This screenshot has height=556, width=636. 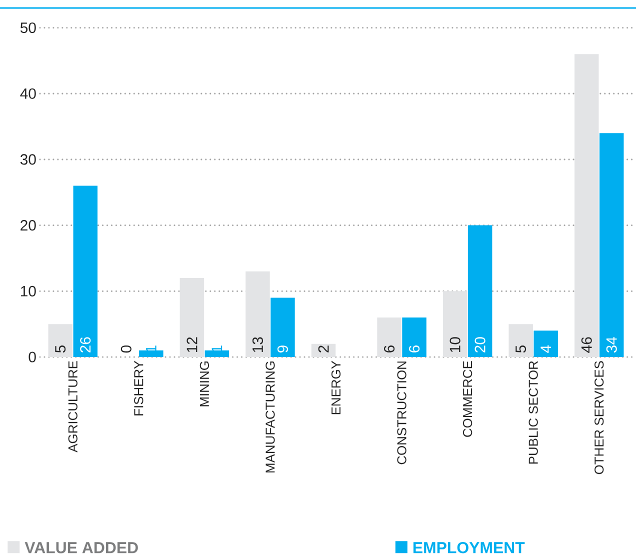 I want to click on data-label: 13, so click(x=258, y=344).